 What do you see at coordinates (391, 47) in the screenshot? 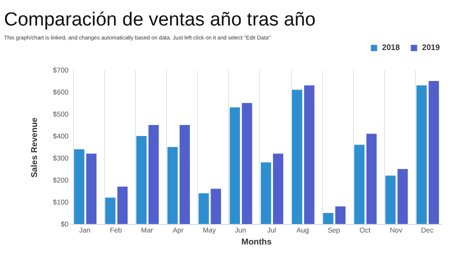
I see `legend-label: 2018` at bounding box center [391, 47].